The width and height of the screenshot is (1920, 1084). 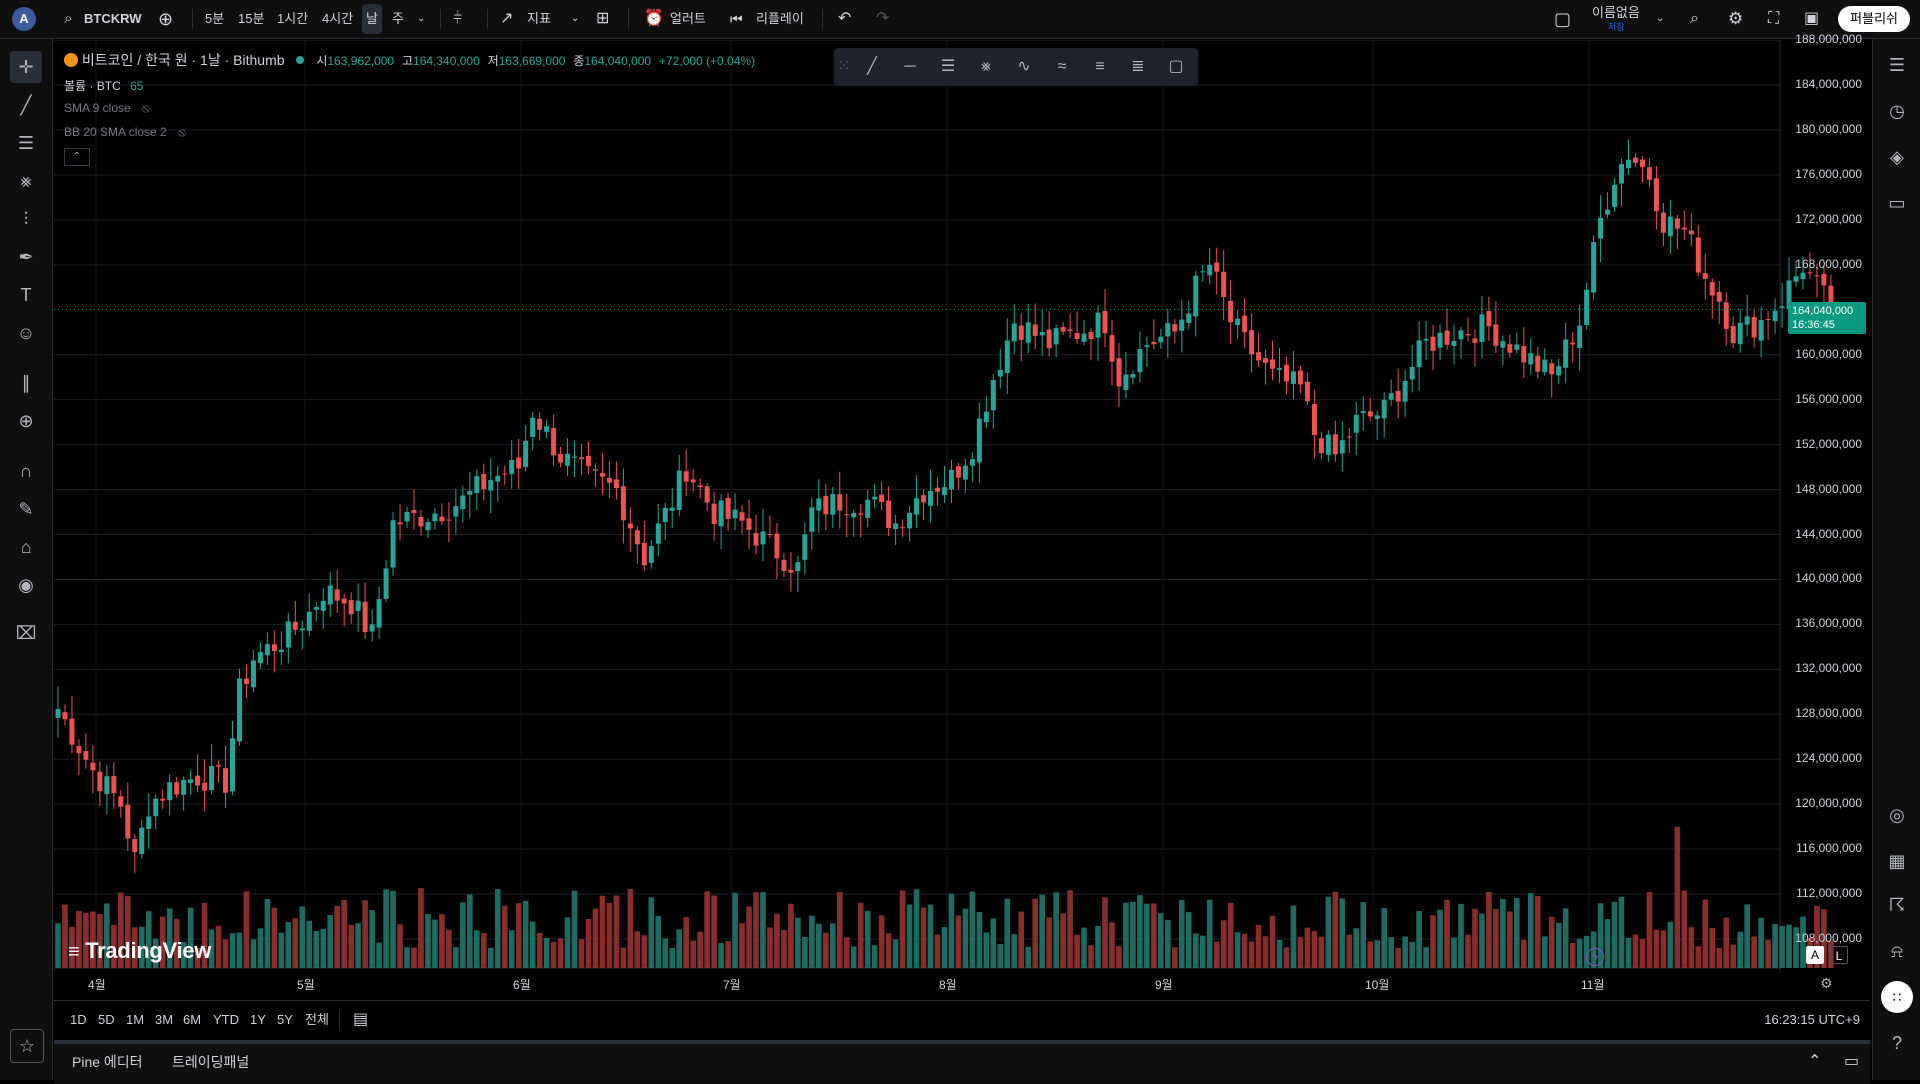 What do you see at coordinates (26, 547) in the screenshot?
I see `lock-icon: ⌂` at bounding box center [26, 547].